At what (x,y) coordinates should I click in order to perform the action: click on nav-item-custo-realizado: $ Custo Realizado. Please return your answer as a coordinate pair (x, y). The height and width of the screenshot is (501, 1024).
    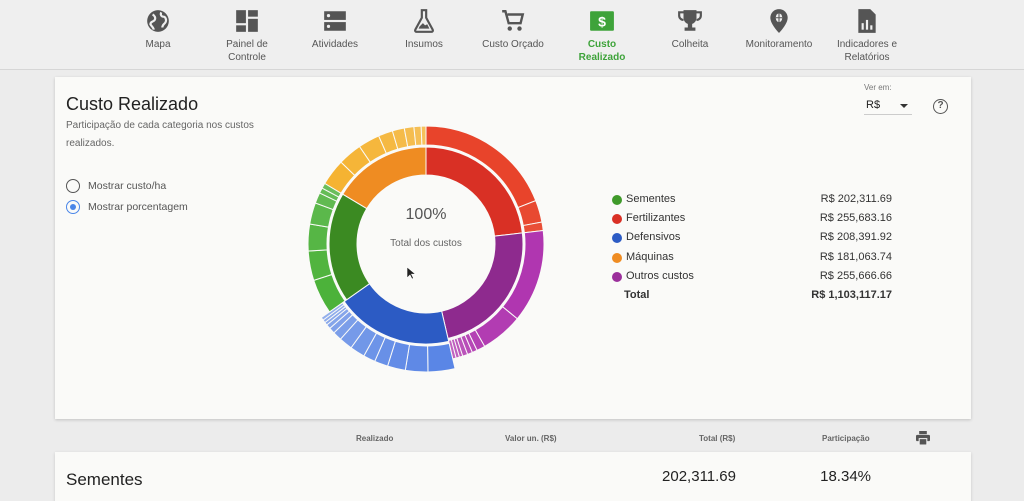
    Looking at the image, I should click on (602, 36).